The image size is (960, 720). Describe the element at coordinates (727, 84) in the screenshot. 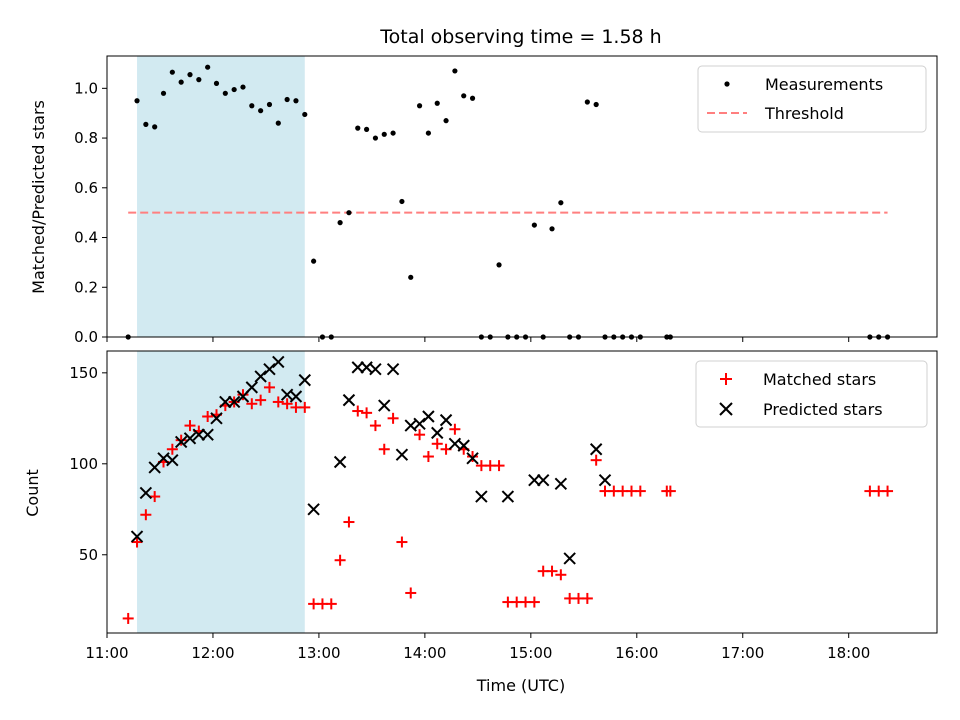

I see `legend-measurements-marker` at that location.